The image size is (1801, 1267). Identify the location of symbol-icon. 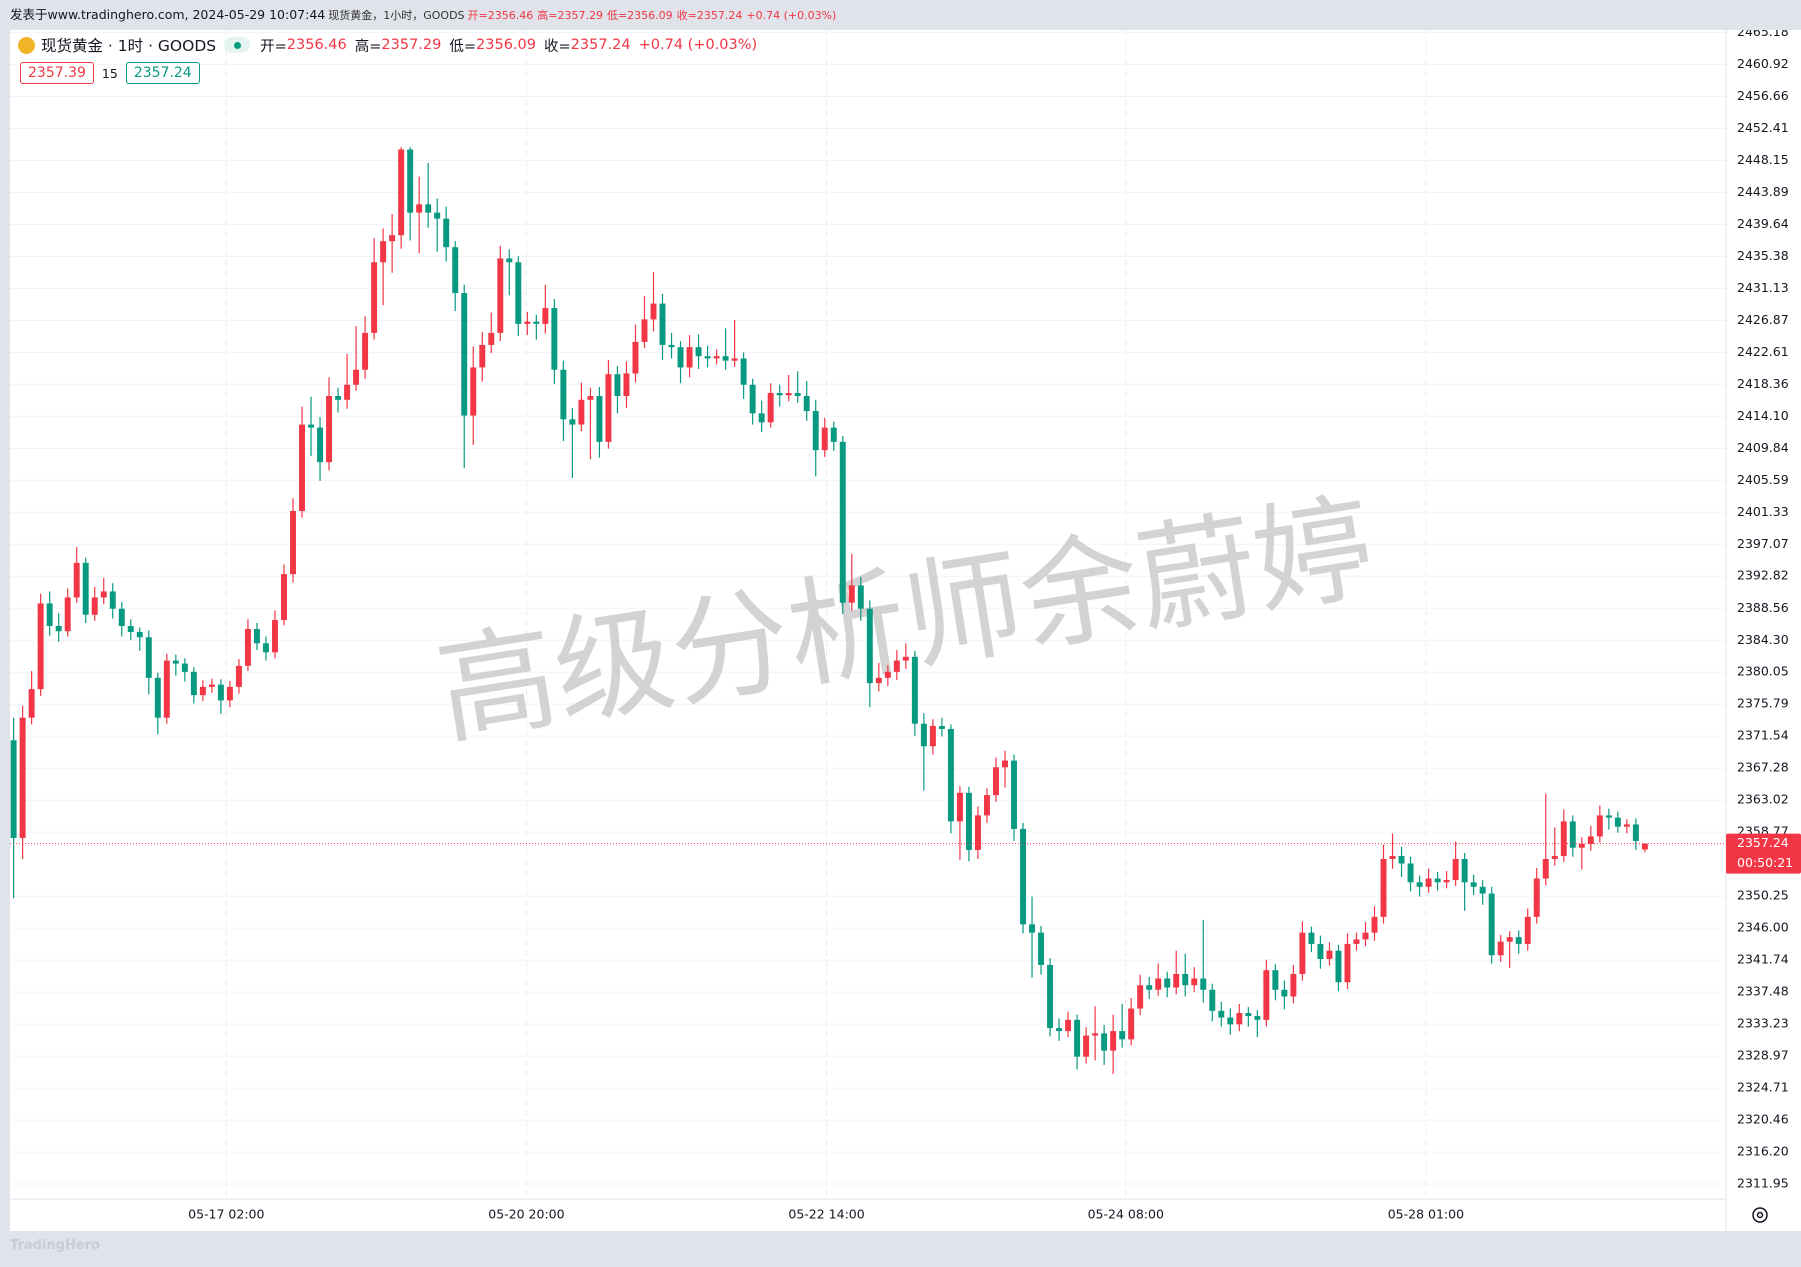
(26, 45).